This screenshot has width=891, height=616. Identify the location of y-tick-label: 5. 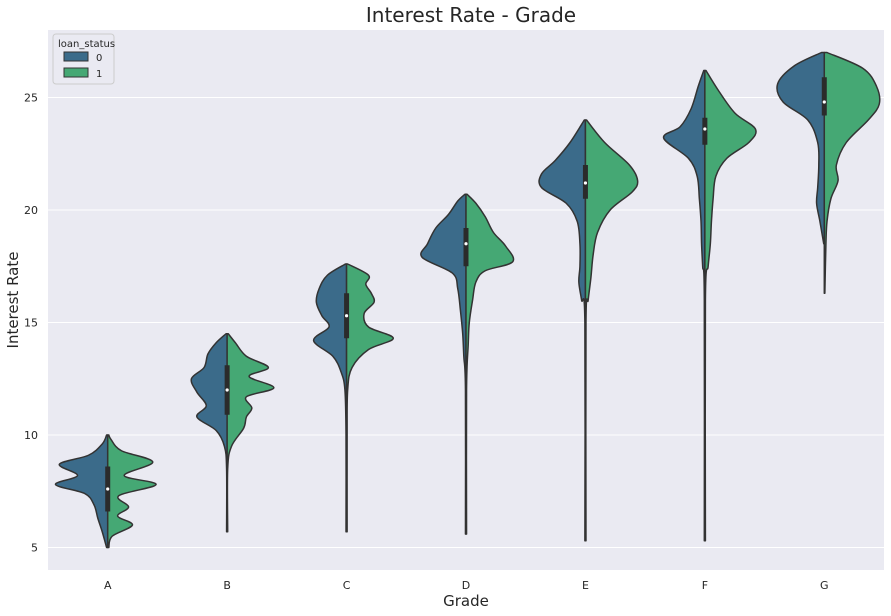
(34, 548).